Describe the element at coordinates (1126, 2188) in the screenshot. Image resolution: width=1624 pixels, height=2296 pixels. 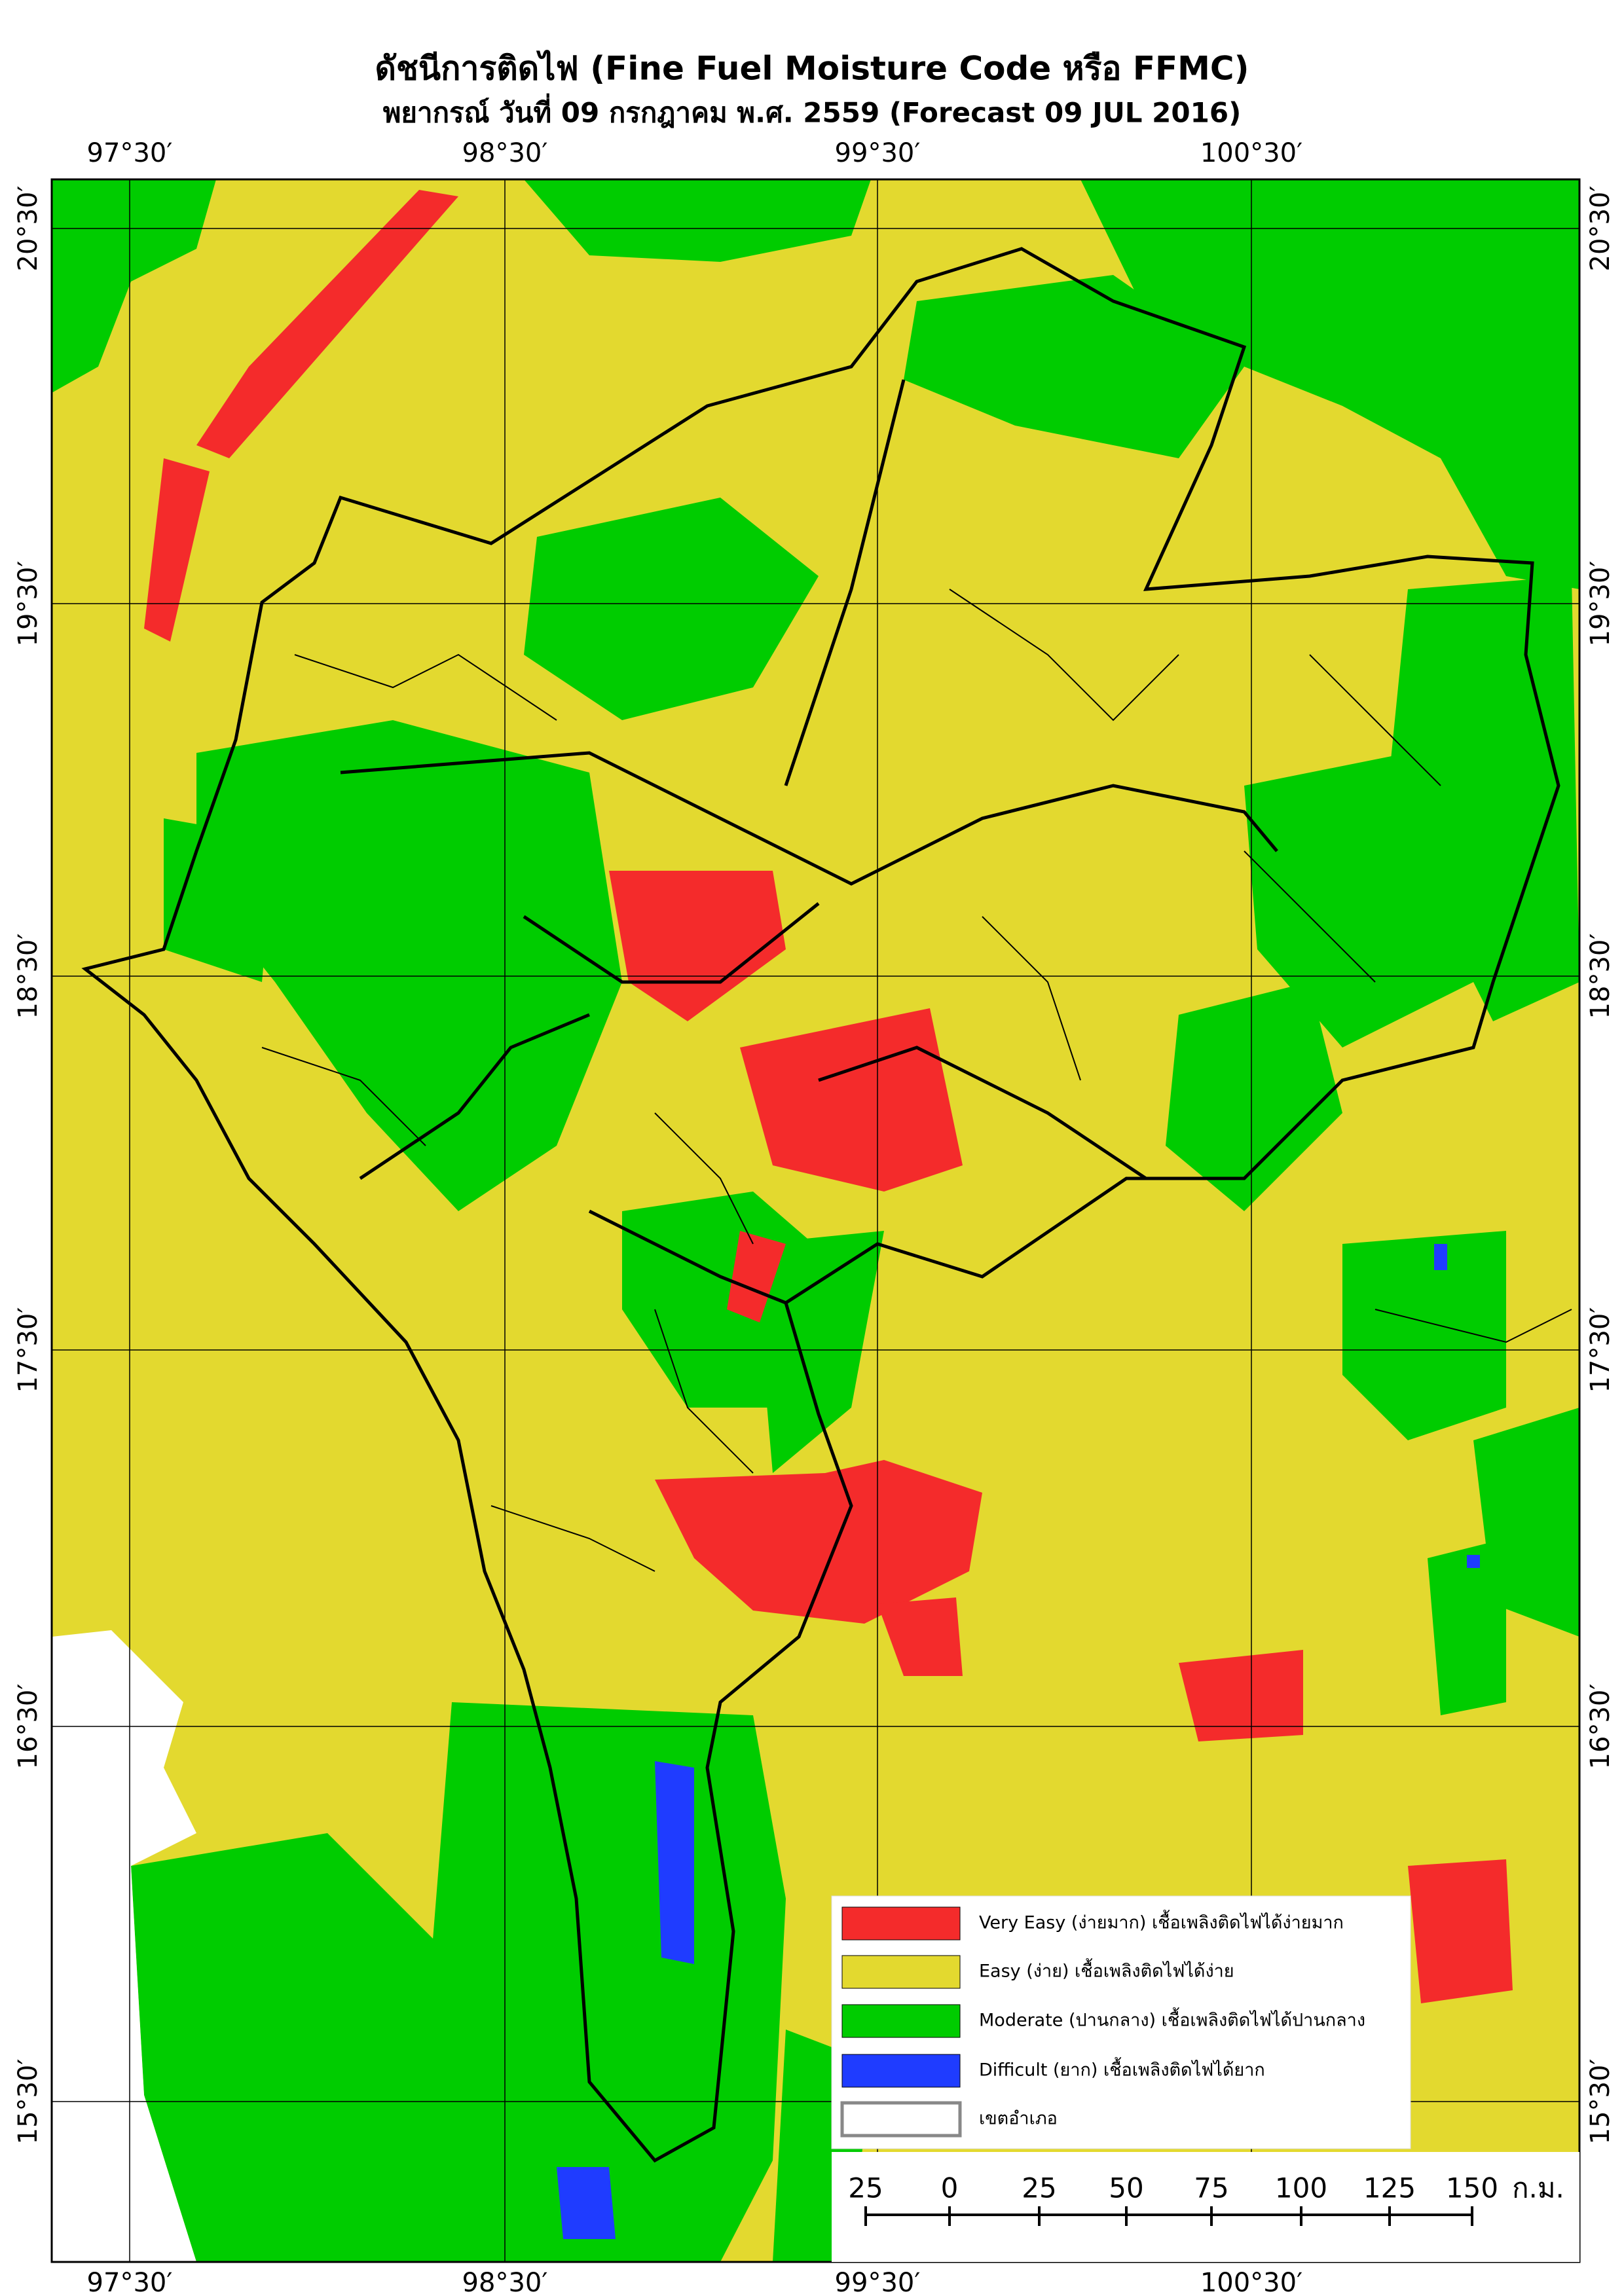
I see `scale-label: 50` at that location.